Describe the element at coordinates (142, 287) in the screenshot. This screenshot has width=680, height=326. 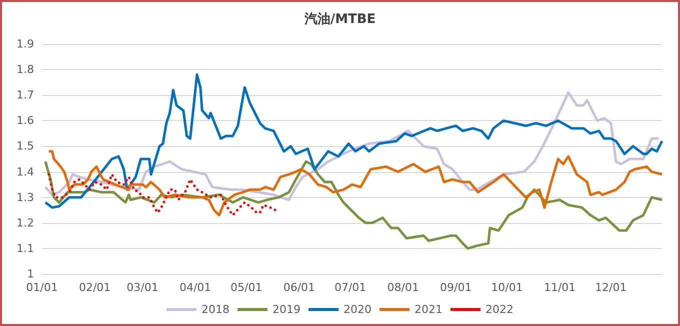
I see `x-tick-label: 03/01` at that location.